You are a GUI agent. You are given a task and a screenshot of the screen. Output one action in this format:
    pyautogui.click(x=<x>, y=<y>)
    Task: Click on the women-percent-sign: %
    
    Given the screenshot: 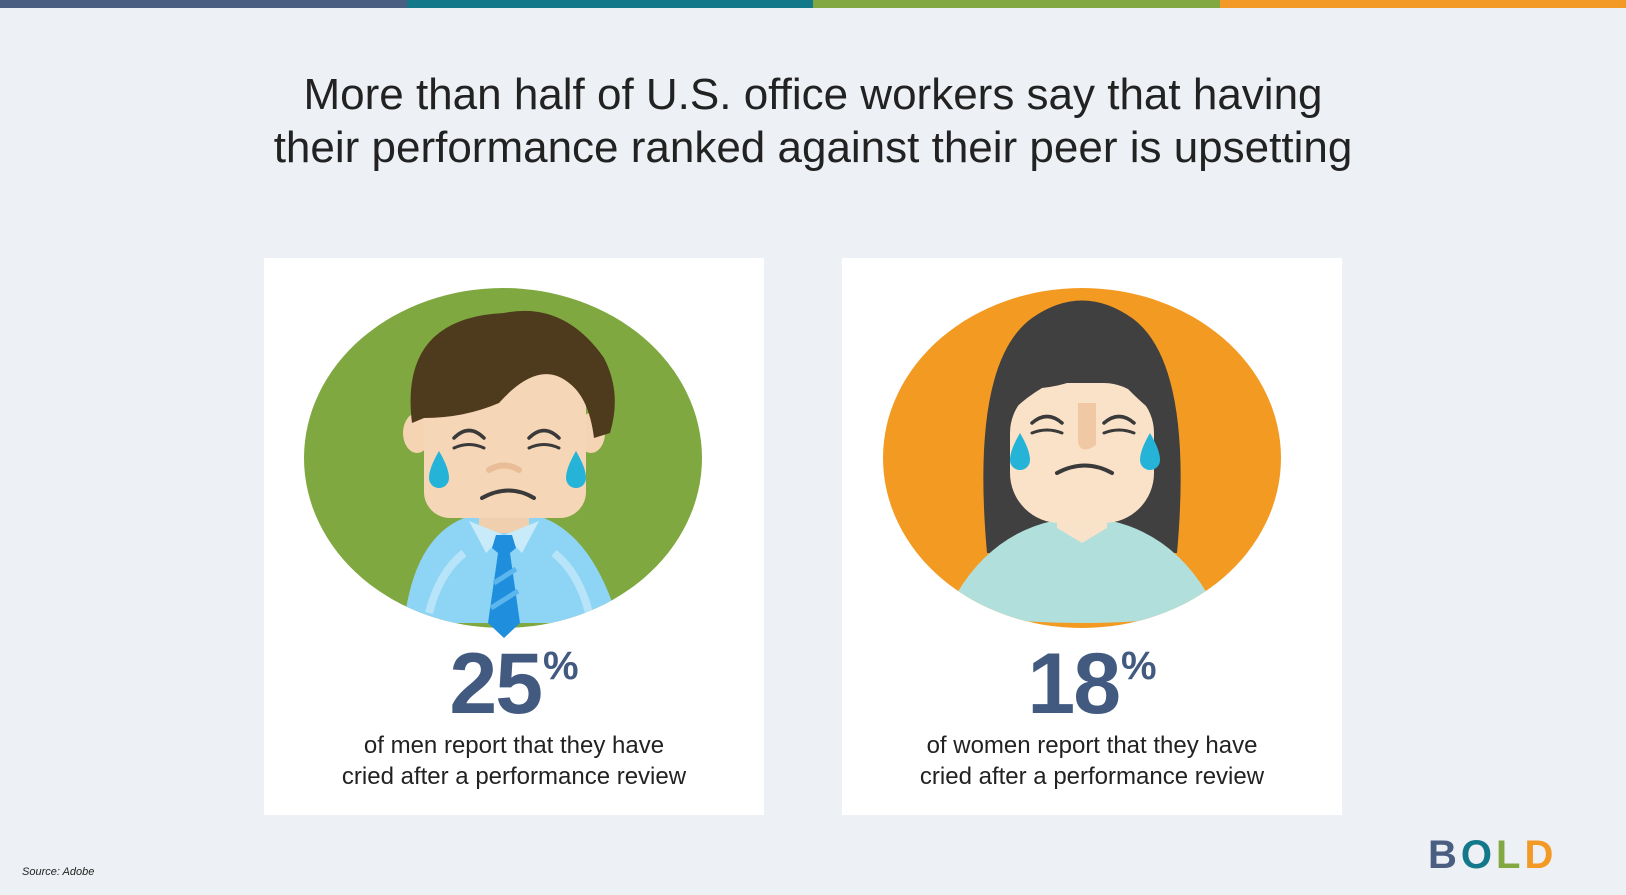 What is the action you would take?
    pyautogui.click(x=1139, y=666)
    